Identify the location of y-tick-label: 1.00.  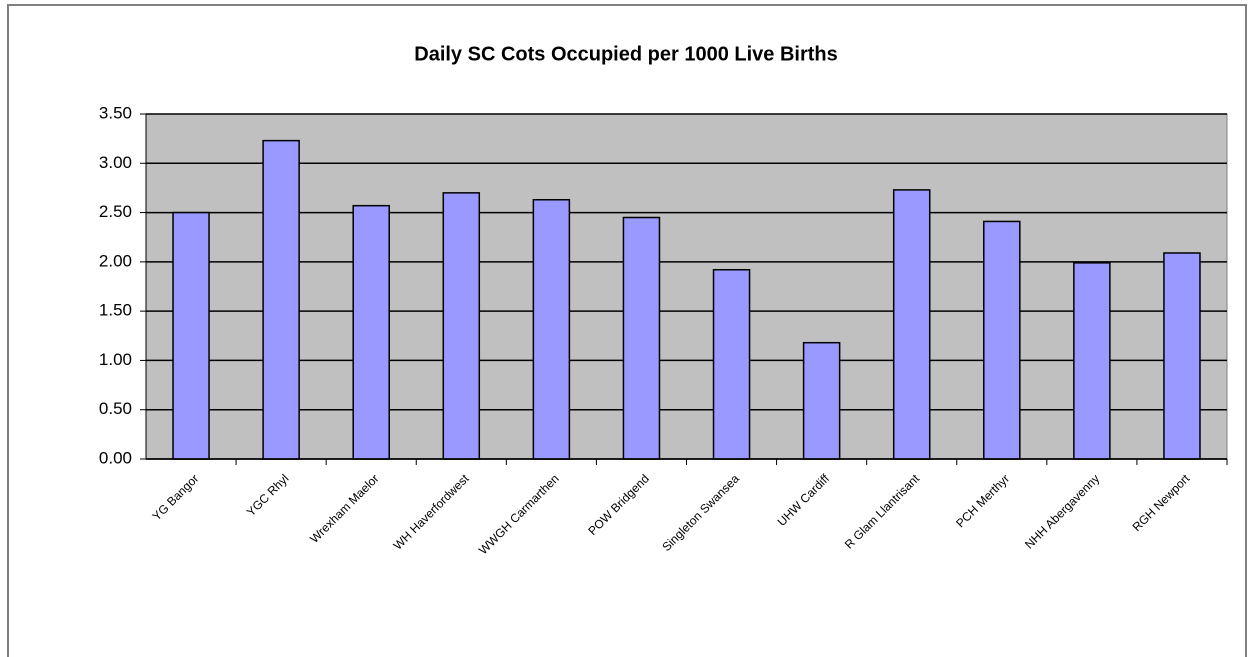
(115, 359).